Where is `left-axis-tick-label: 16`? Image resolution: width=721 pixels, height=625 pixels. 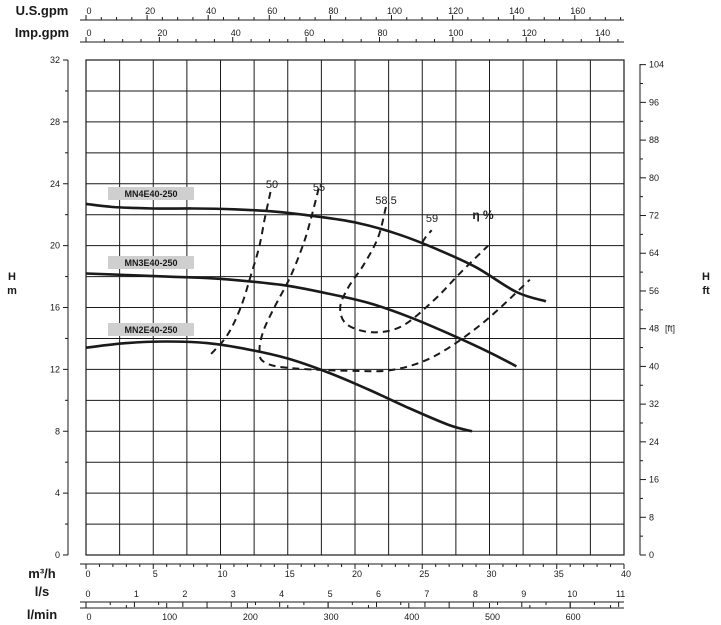
left-axis-tick-label: 16 is located at coordinates (55, 308).